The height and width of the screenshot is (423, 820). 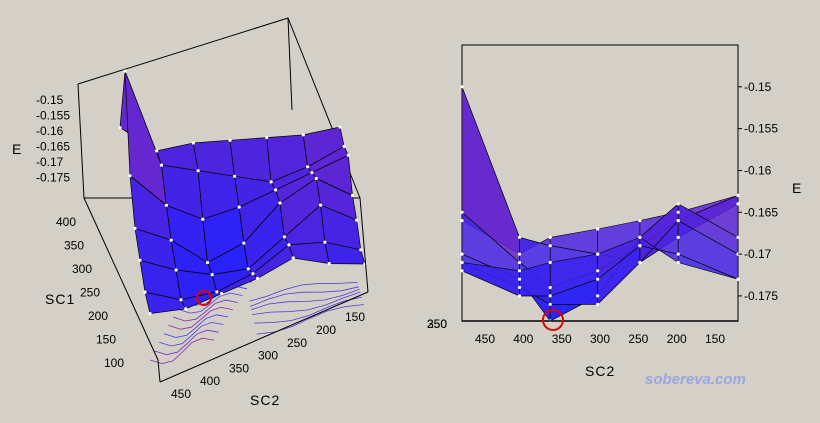 What do you see at coordinates (98, 316) in the screenshot?
I see `sc1-tick: 200` at bounding box center [98, 316].